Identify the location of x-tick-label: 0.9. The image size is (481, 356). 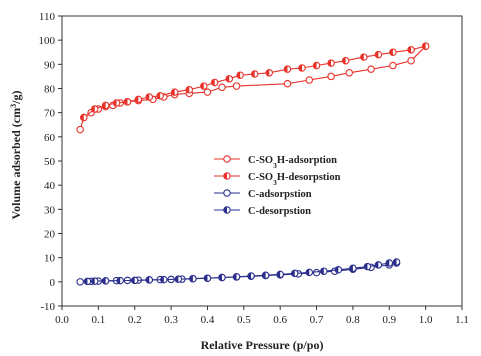
(389, 320).